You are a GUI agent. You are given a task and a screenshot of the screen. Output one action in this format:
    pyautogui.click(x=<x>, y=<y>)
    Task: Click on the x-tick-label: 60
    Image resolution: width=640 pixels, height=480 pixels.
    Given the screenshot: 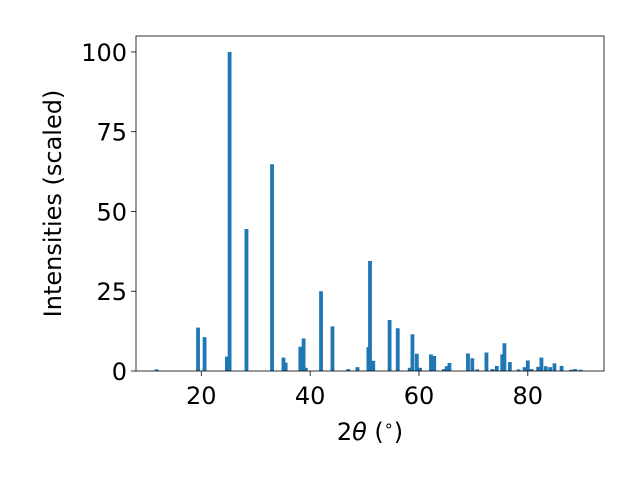 What is the action you would take?
    pyautogui.click(x=419, y=396)
    